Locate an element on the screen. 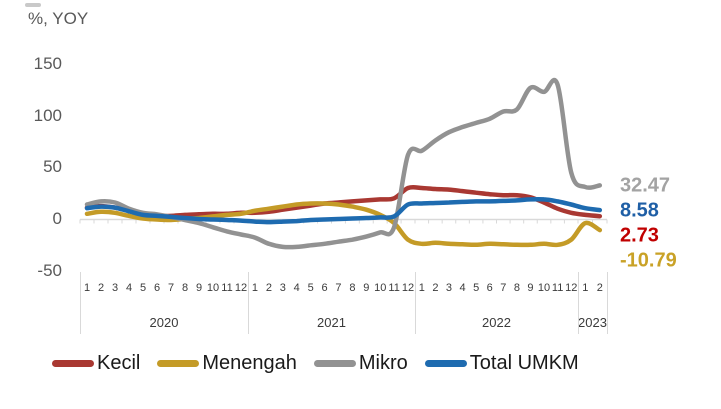  y-axis-tick-label: 50 is located at coordinates (52, 167).